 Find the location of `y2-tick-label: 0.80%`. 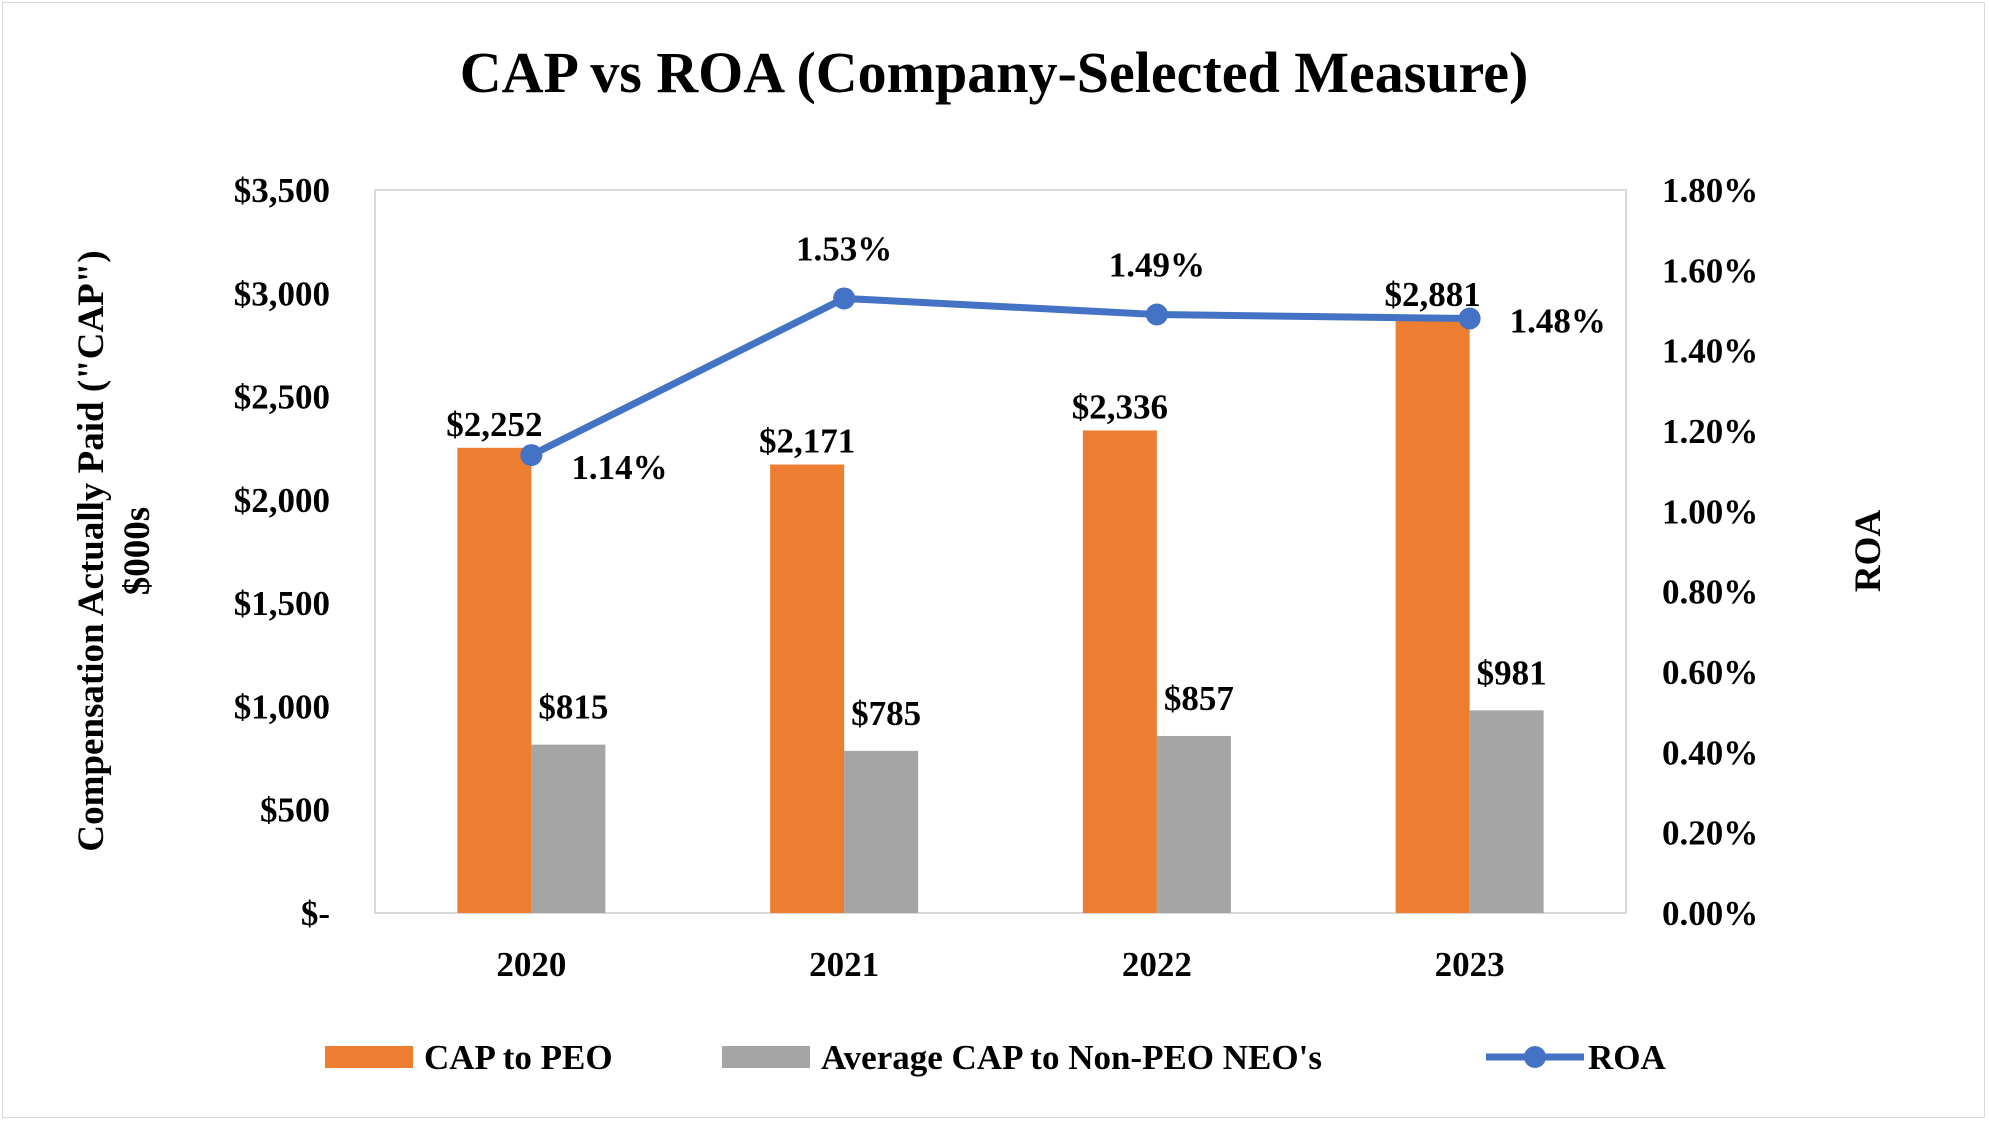

y2-tick-label: 0.80% is located at coordinates (1710, 592).